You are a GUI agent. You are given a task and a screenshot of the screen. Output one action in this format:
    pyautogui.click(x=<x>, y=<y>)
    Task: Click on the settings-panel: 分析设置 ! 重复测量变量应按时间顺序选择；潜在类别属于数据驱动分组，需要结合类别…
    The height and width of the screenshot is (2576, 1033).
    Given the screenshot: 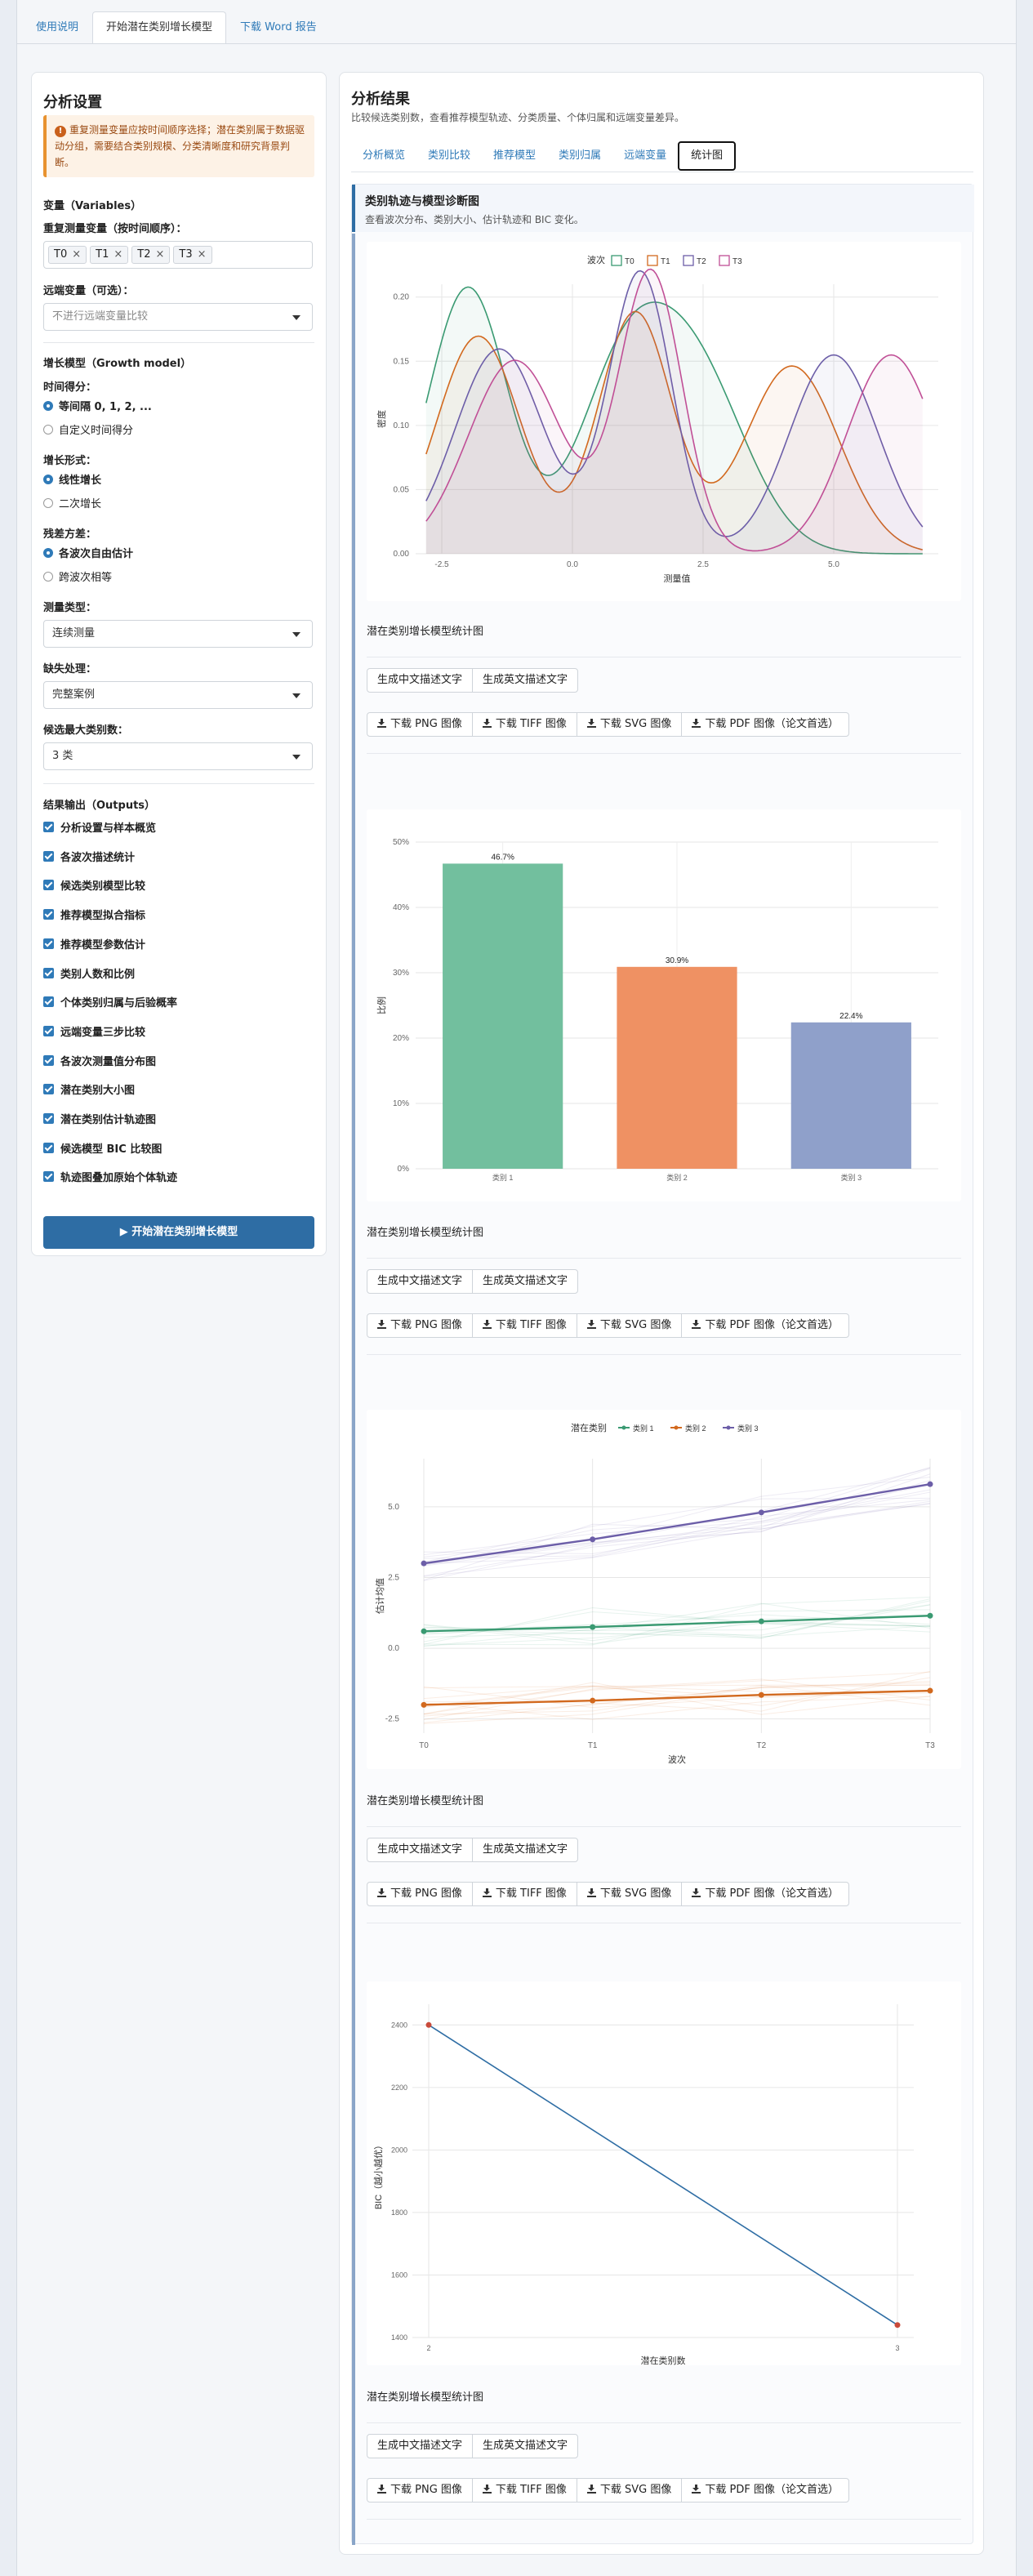 What is the action you would take?
    pyautogui.click(x=179, y=664)
    